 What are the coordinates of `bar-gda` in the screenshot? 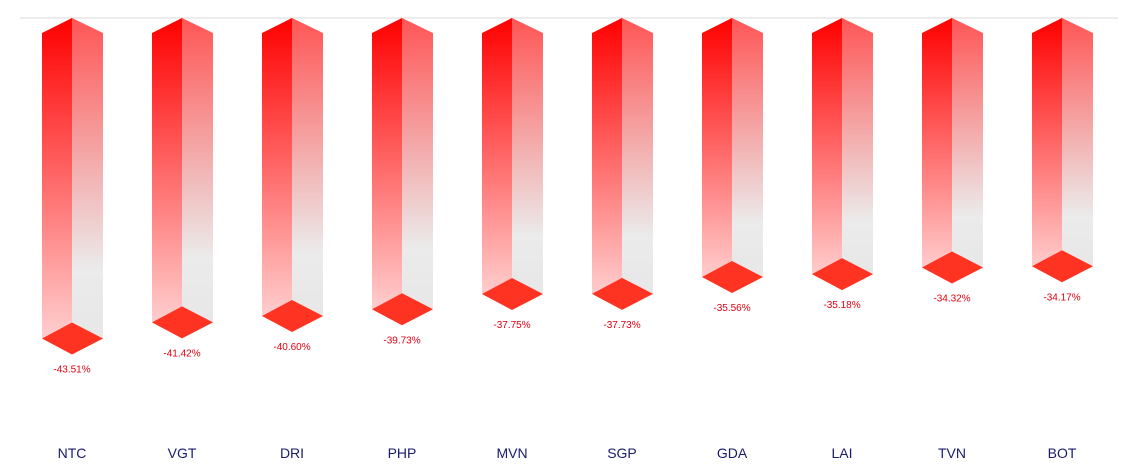 It's located at (732, 156).